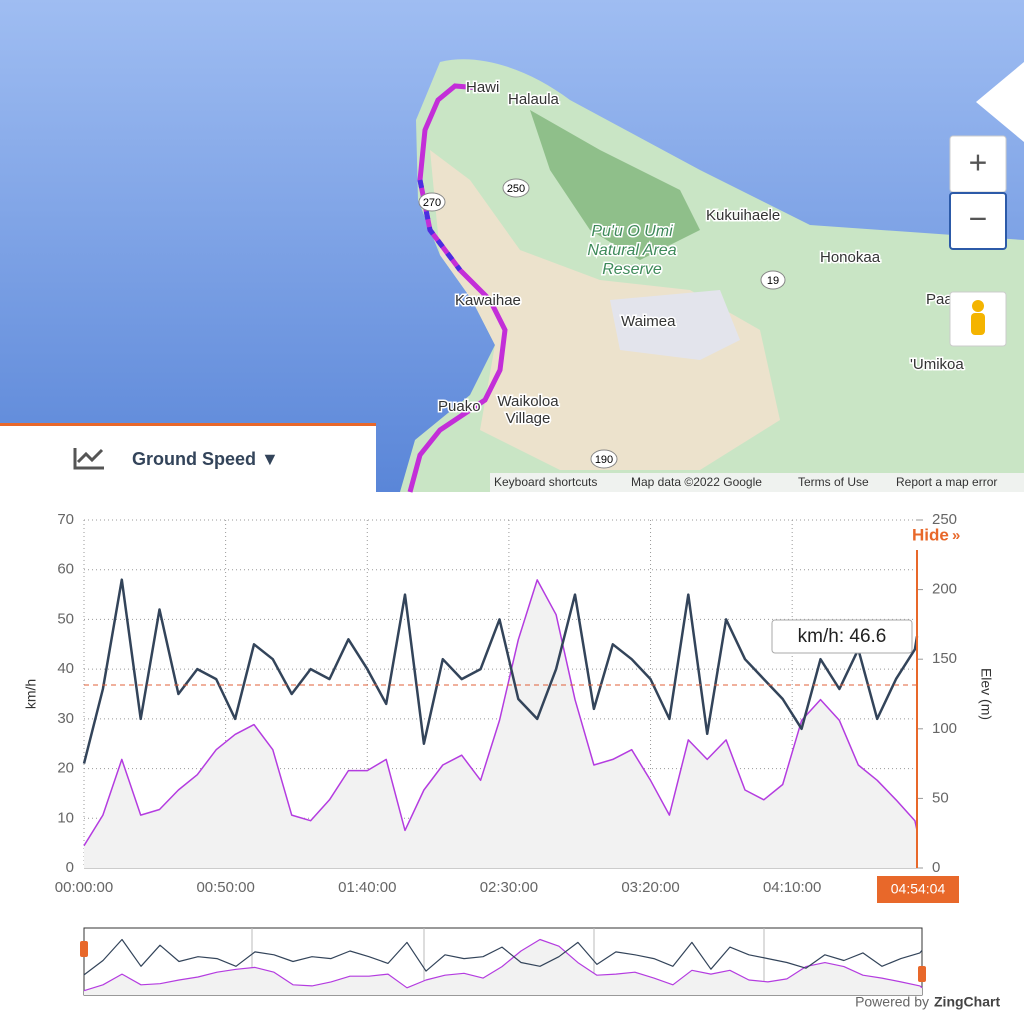 This screenshot has height=1022, width=1024. I want to click on road-number: 270, so click(432, 203).